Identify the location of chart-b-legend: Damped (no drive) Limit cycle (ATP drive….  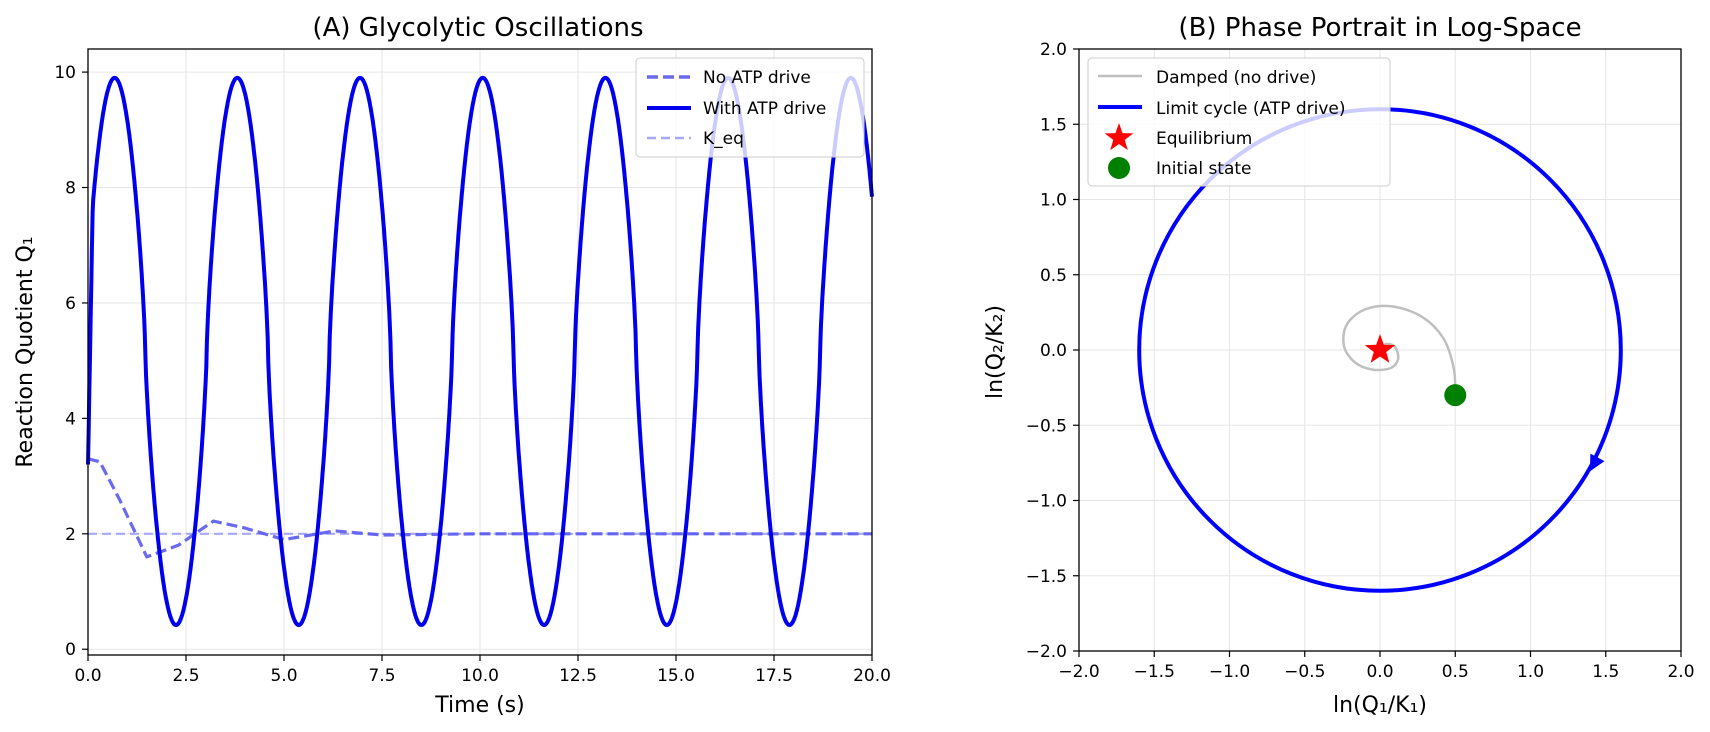
(1239, 122).